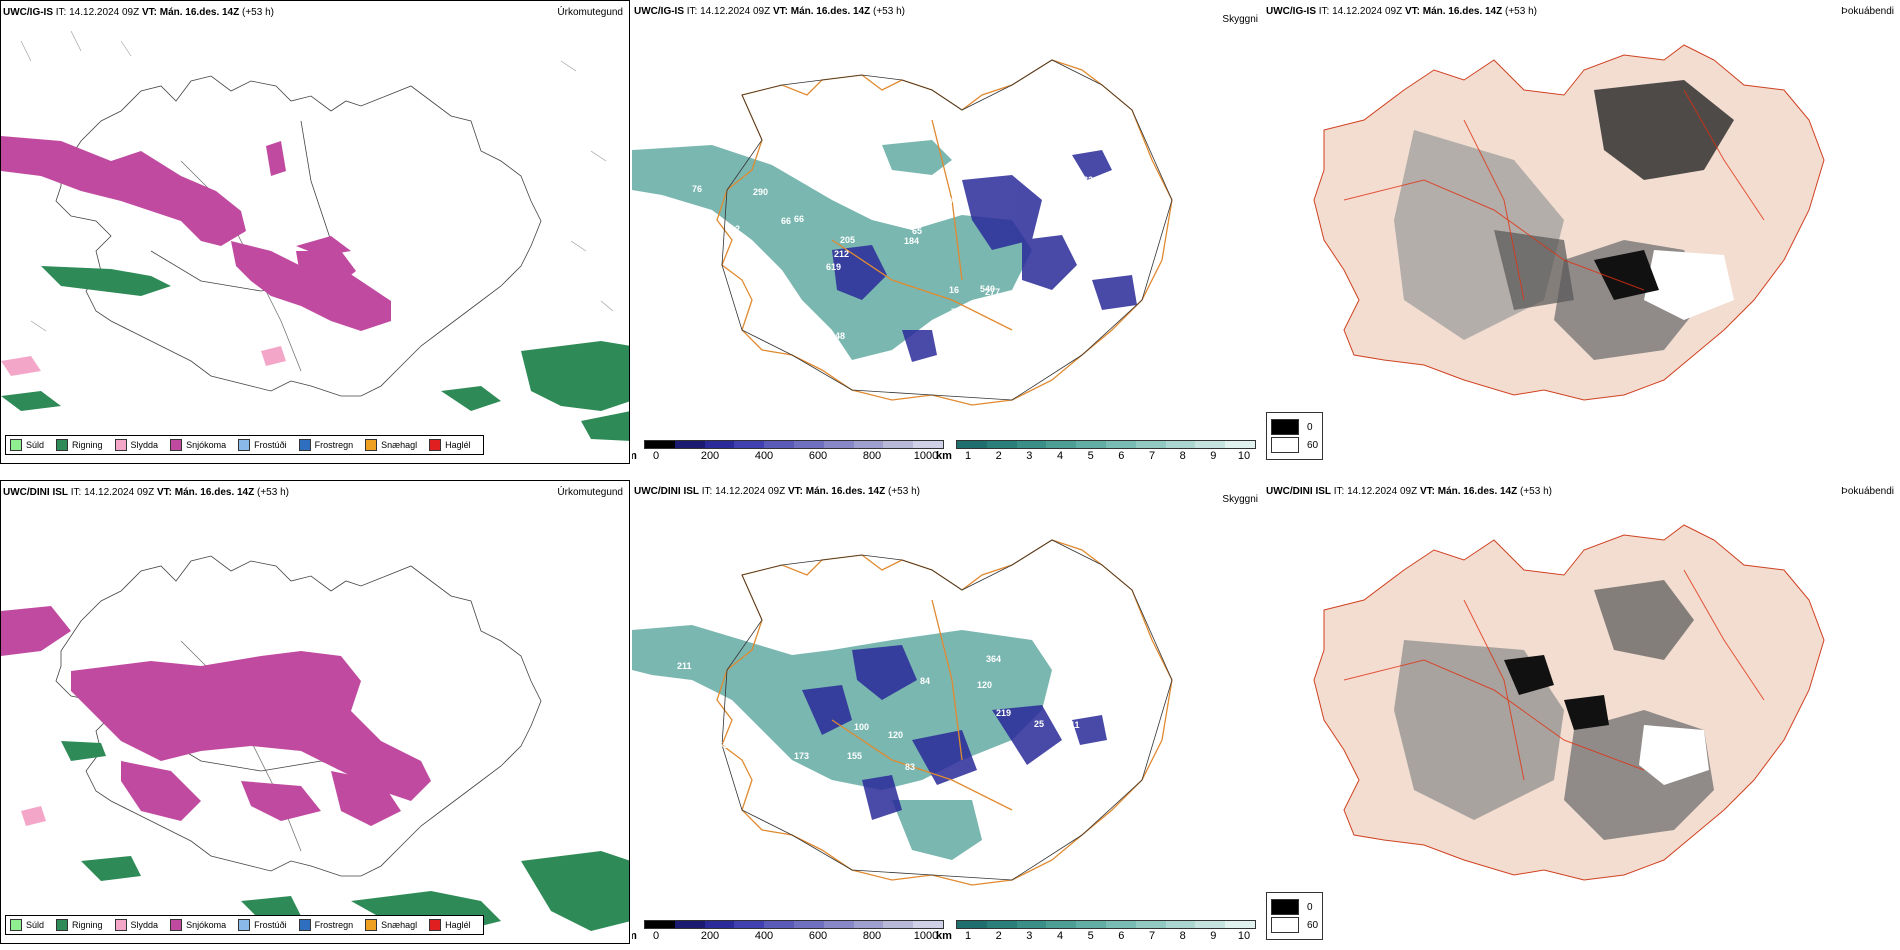  I want to click on visibility-unit: km, so click(944, 936).